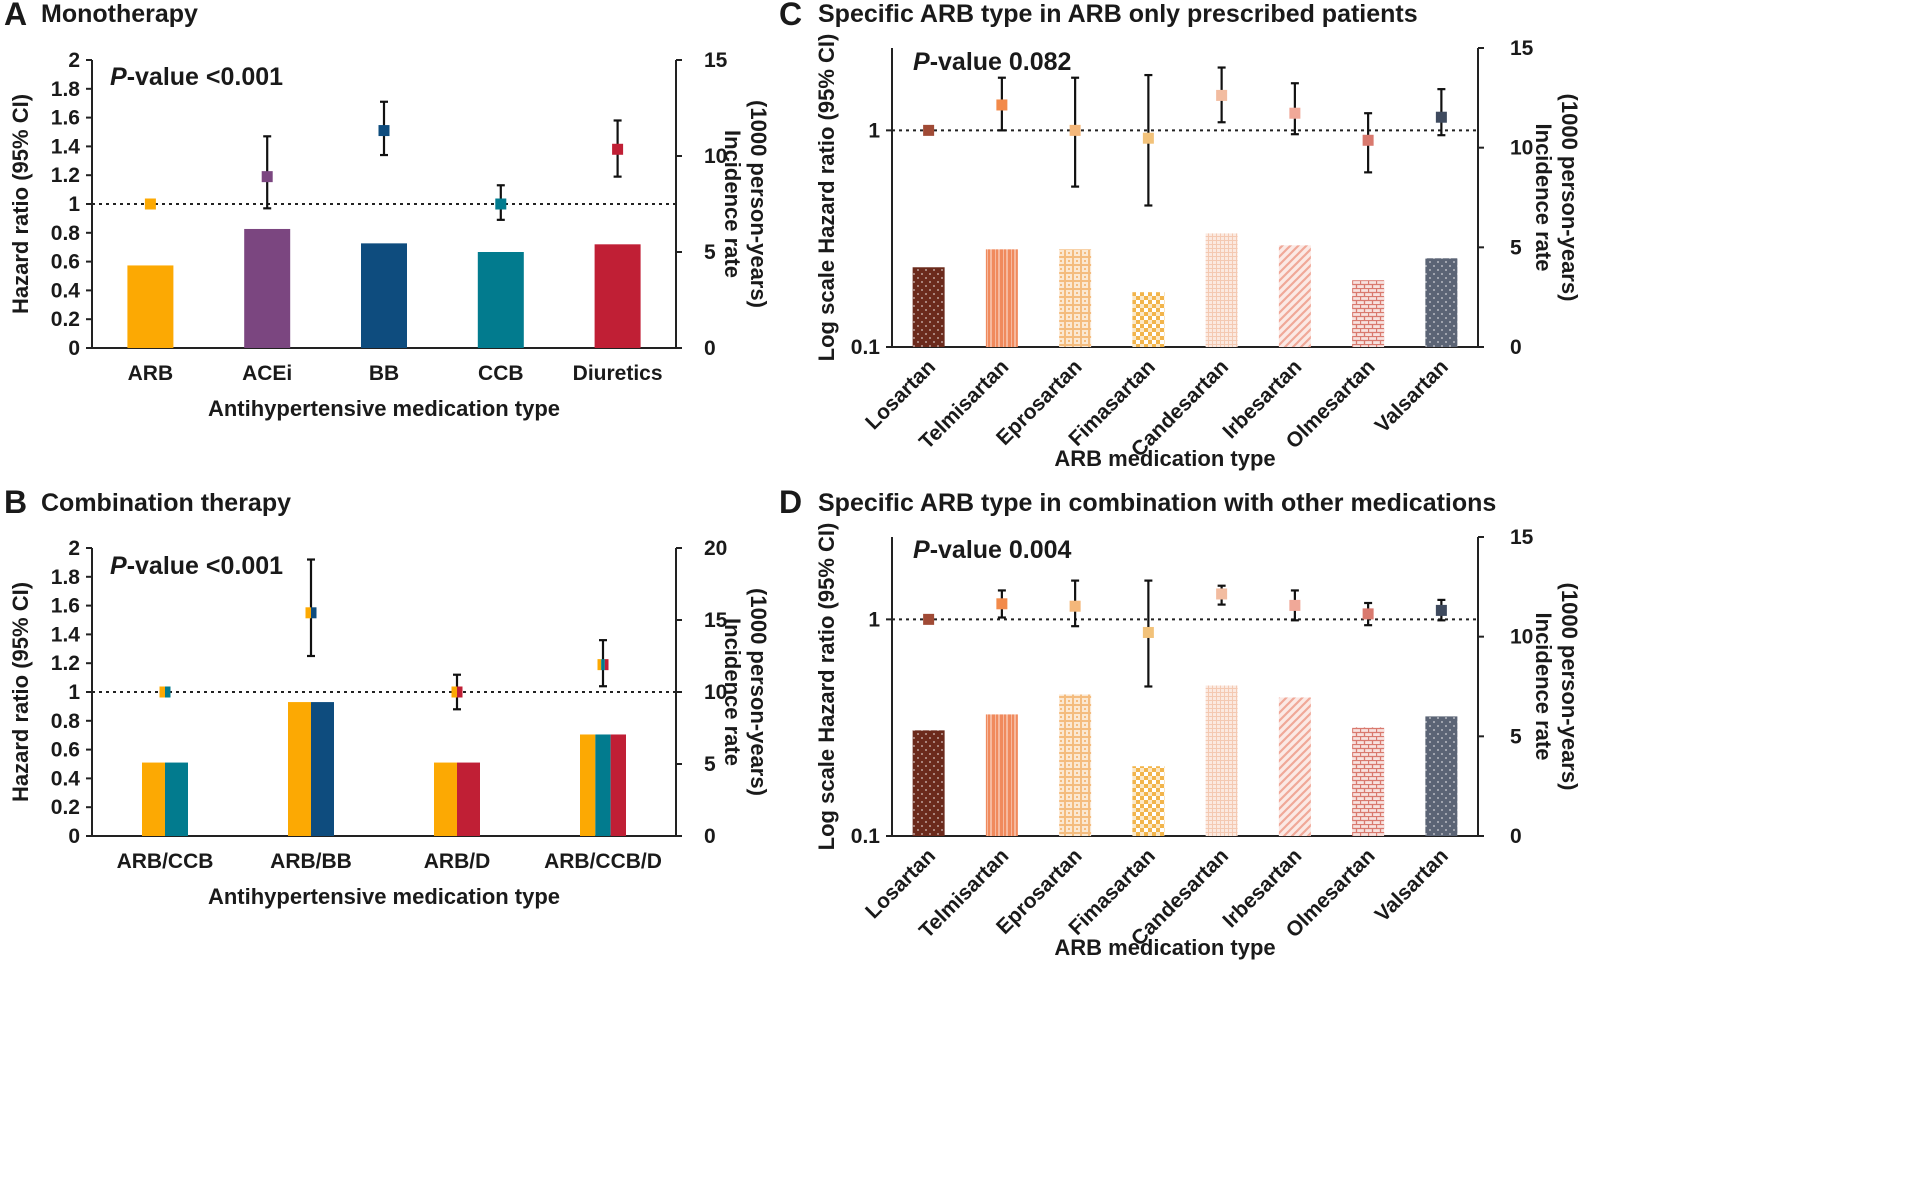  I want to click on y-tick-label: 1.6, so click(65, 606).